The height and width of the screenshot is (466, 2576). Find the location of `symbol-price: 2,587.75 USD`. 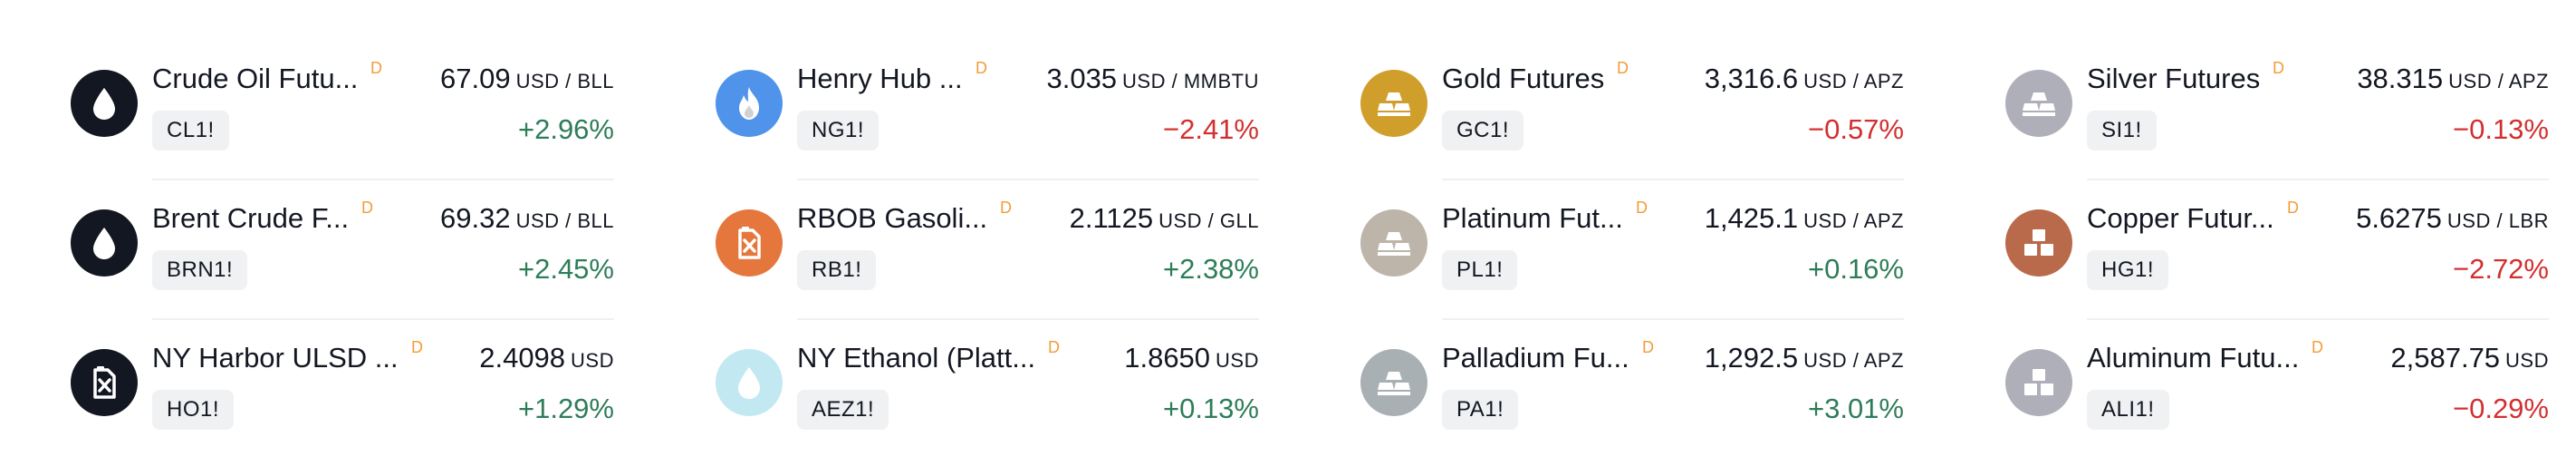

symbol-price: 2,587.75 USD is located at coordinates (2469, 358).